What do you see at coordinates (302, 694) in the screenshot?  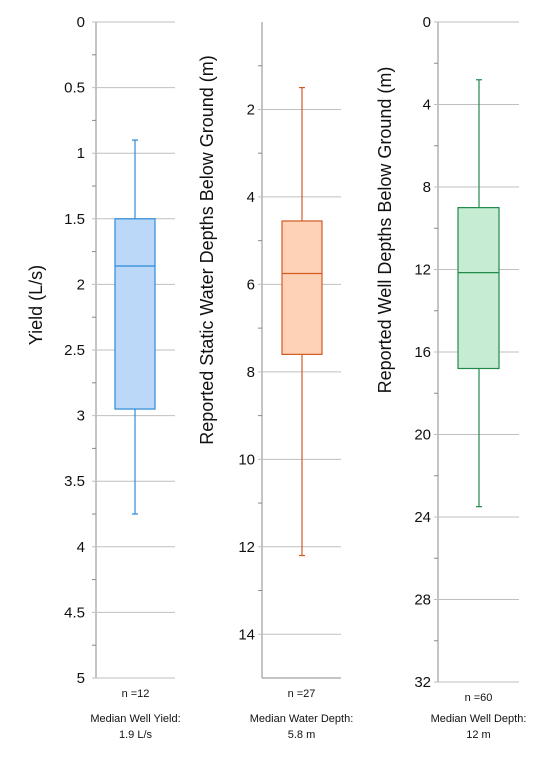 I see `panel-2-count-label: n =27` at bounding box center [302, 694].